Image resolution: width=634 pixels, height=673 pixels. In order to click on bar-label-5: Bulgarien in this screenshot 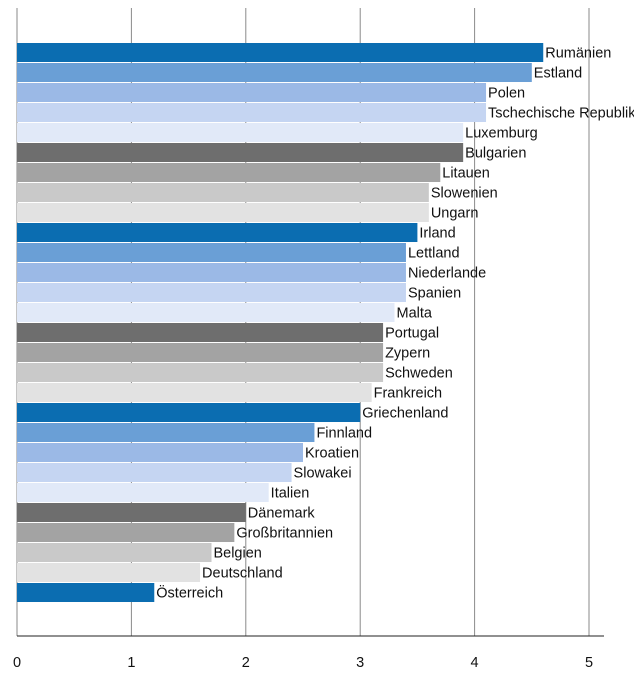, I will do `click(495, 154)`.